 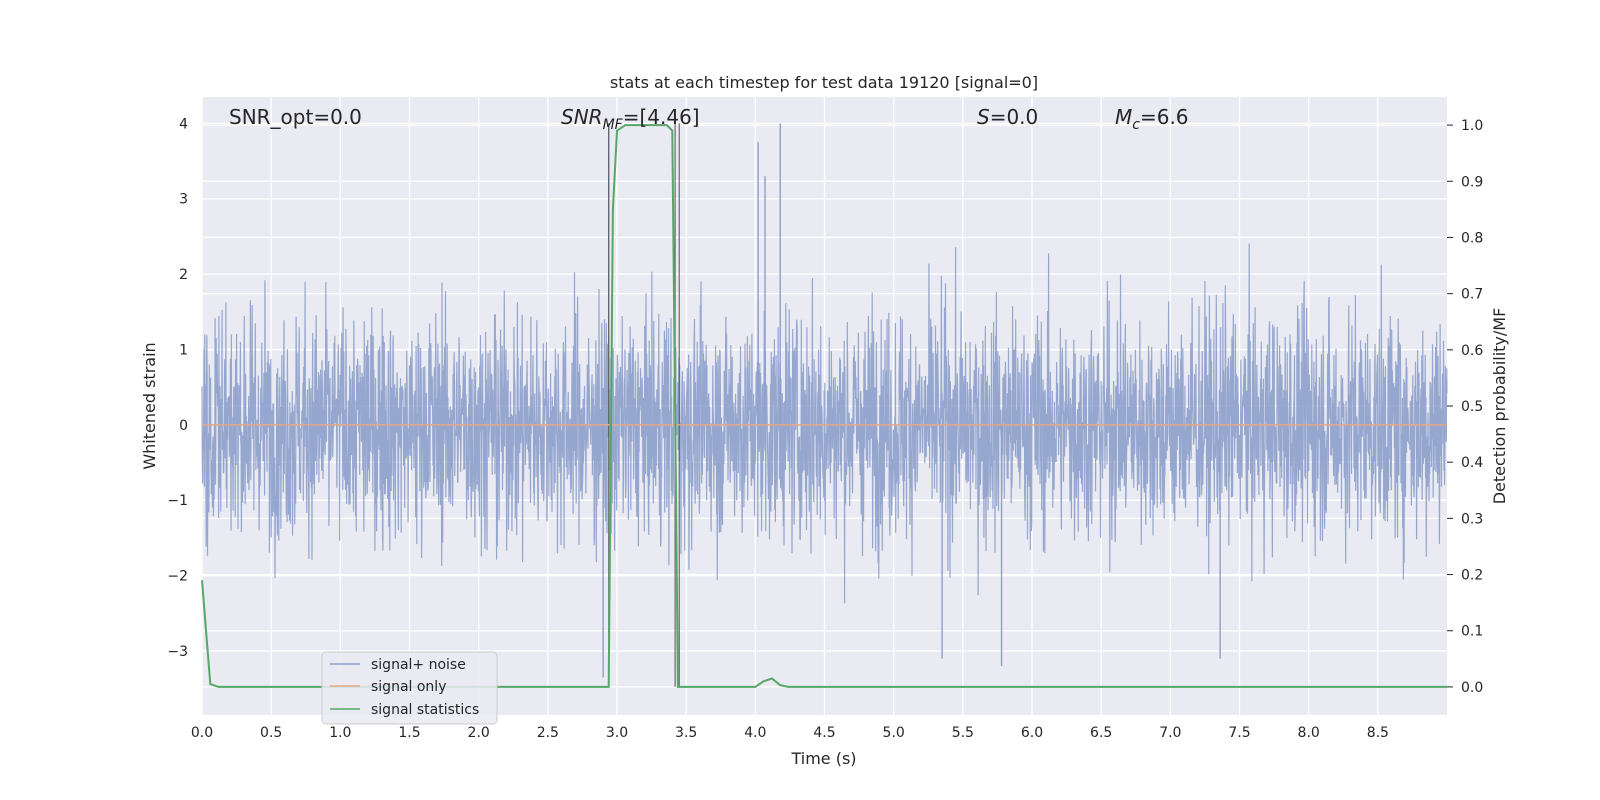 I want to click on annotation-snr-mf-main: SNR, so click(x=582, y=117).